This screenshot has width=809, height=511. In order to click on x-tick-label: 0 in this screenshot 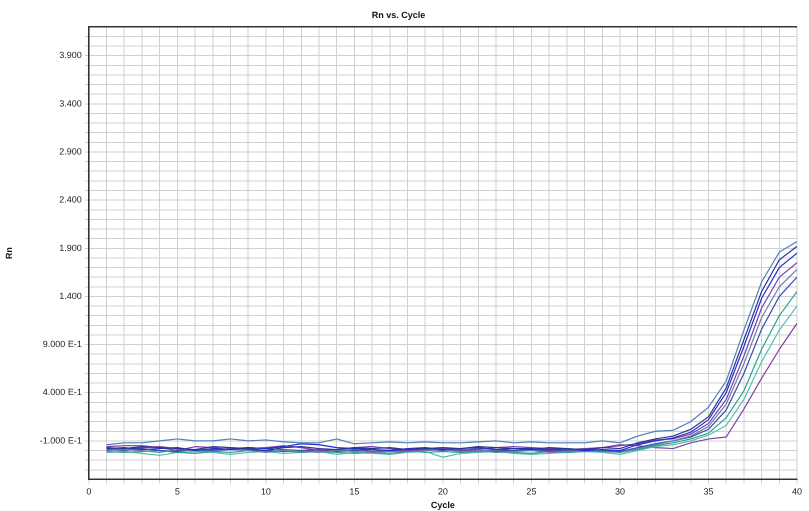, I will do `click(89, 491)`.